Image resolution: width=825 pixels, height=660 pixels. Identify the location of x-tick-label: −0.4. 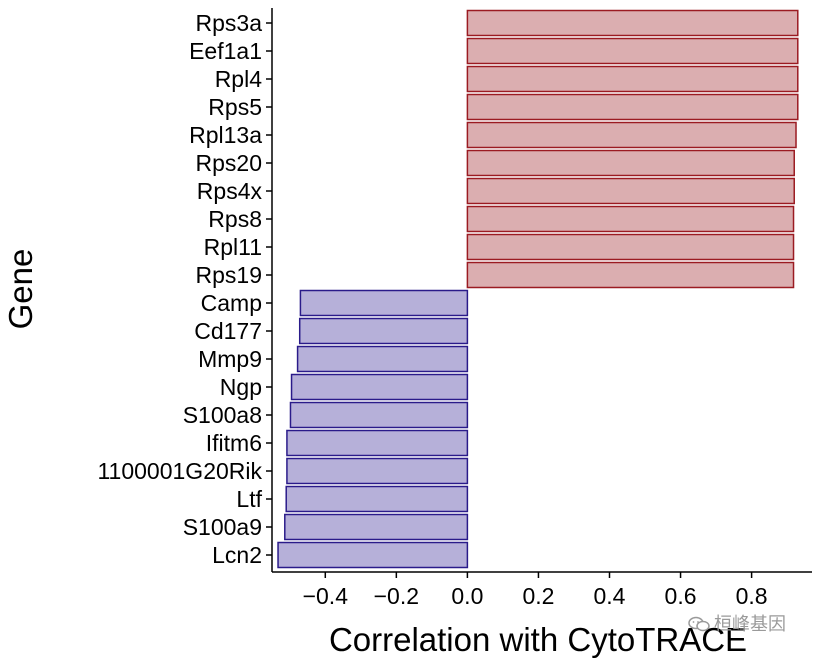
(326, 596).